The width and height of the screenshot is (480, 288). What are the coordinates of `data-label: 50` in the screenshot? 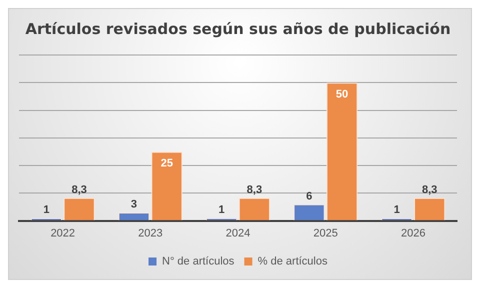 It's located at (342, 94).